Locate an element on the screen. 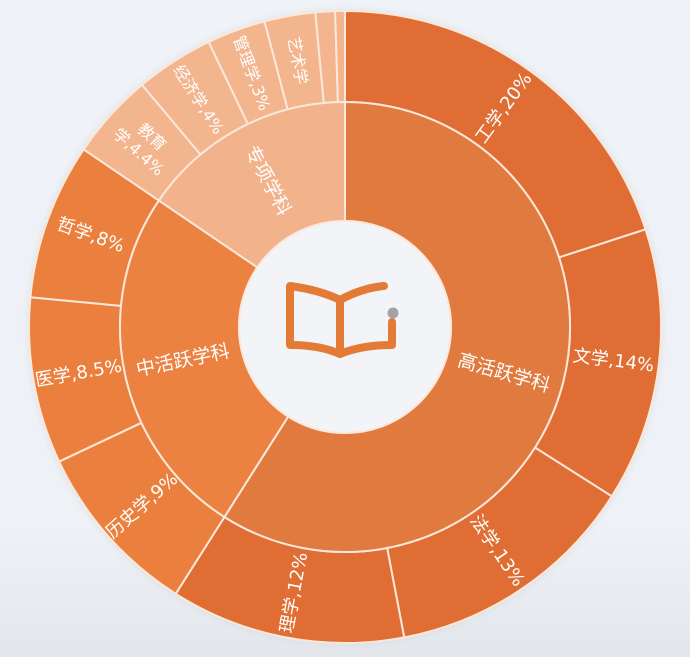 The height and width of the screenshot is (657, 690). center-hub is located at coordinates (345, 327).